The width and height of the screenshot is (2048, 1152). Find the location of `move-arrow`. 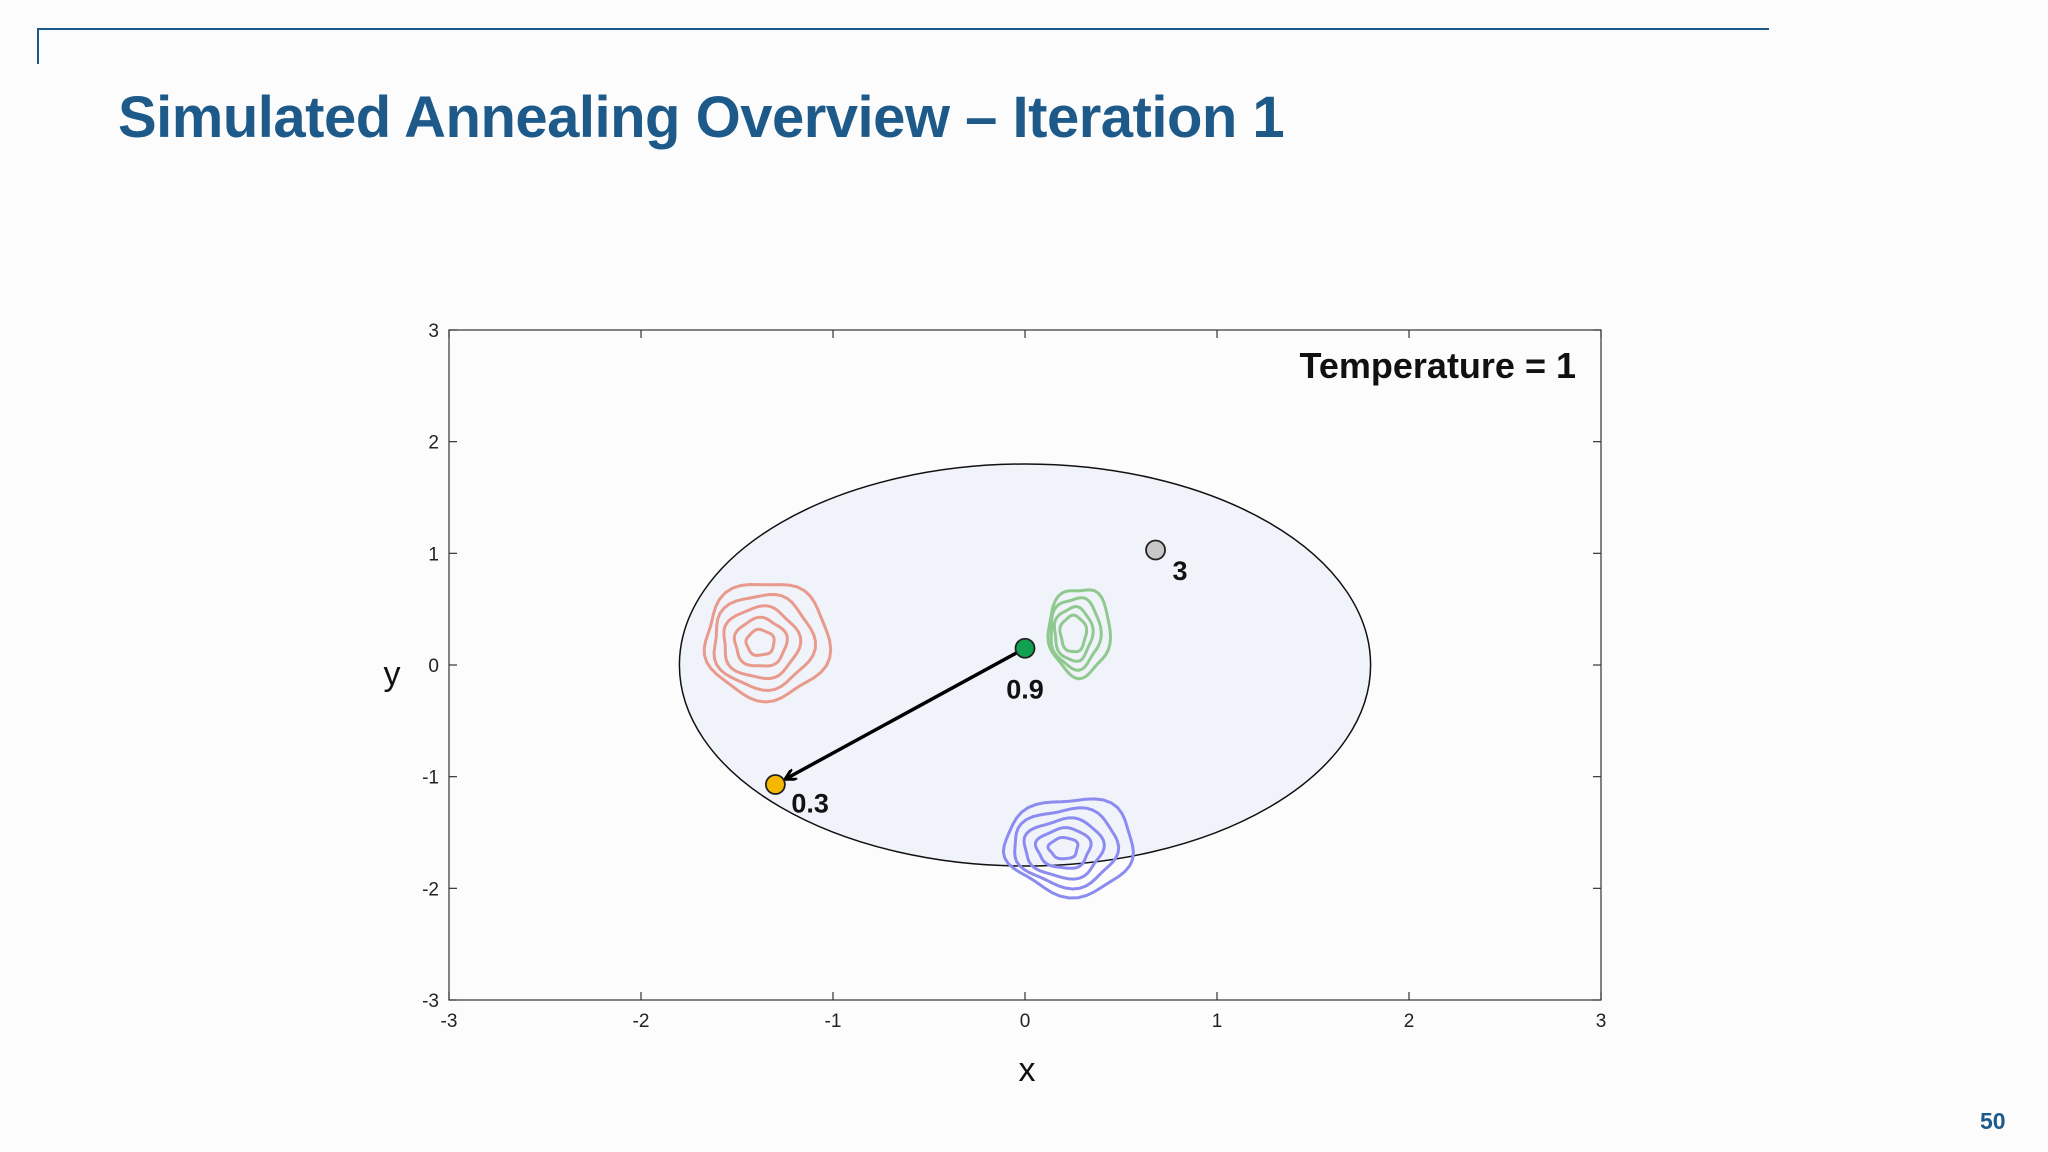

move-arrow is located at coordinates (906, 712).